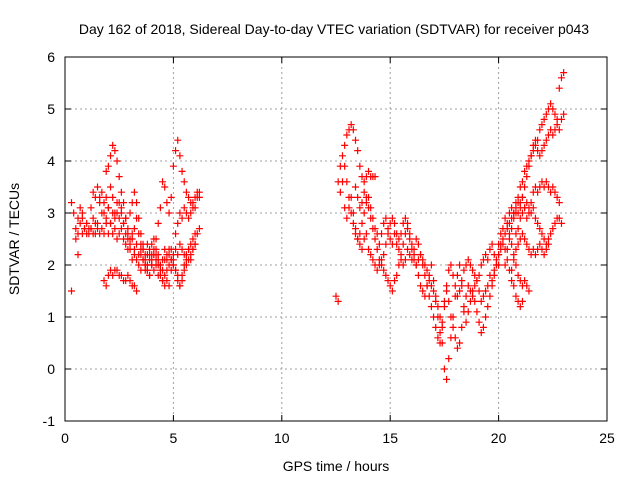 This screenshot has width=640, height=480. Describe the element at coordinates (51, 161) in the screenshot. I see `y-tick-label: 4` at that location.